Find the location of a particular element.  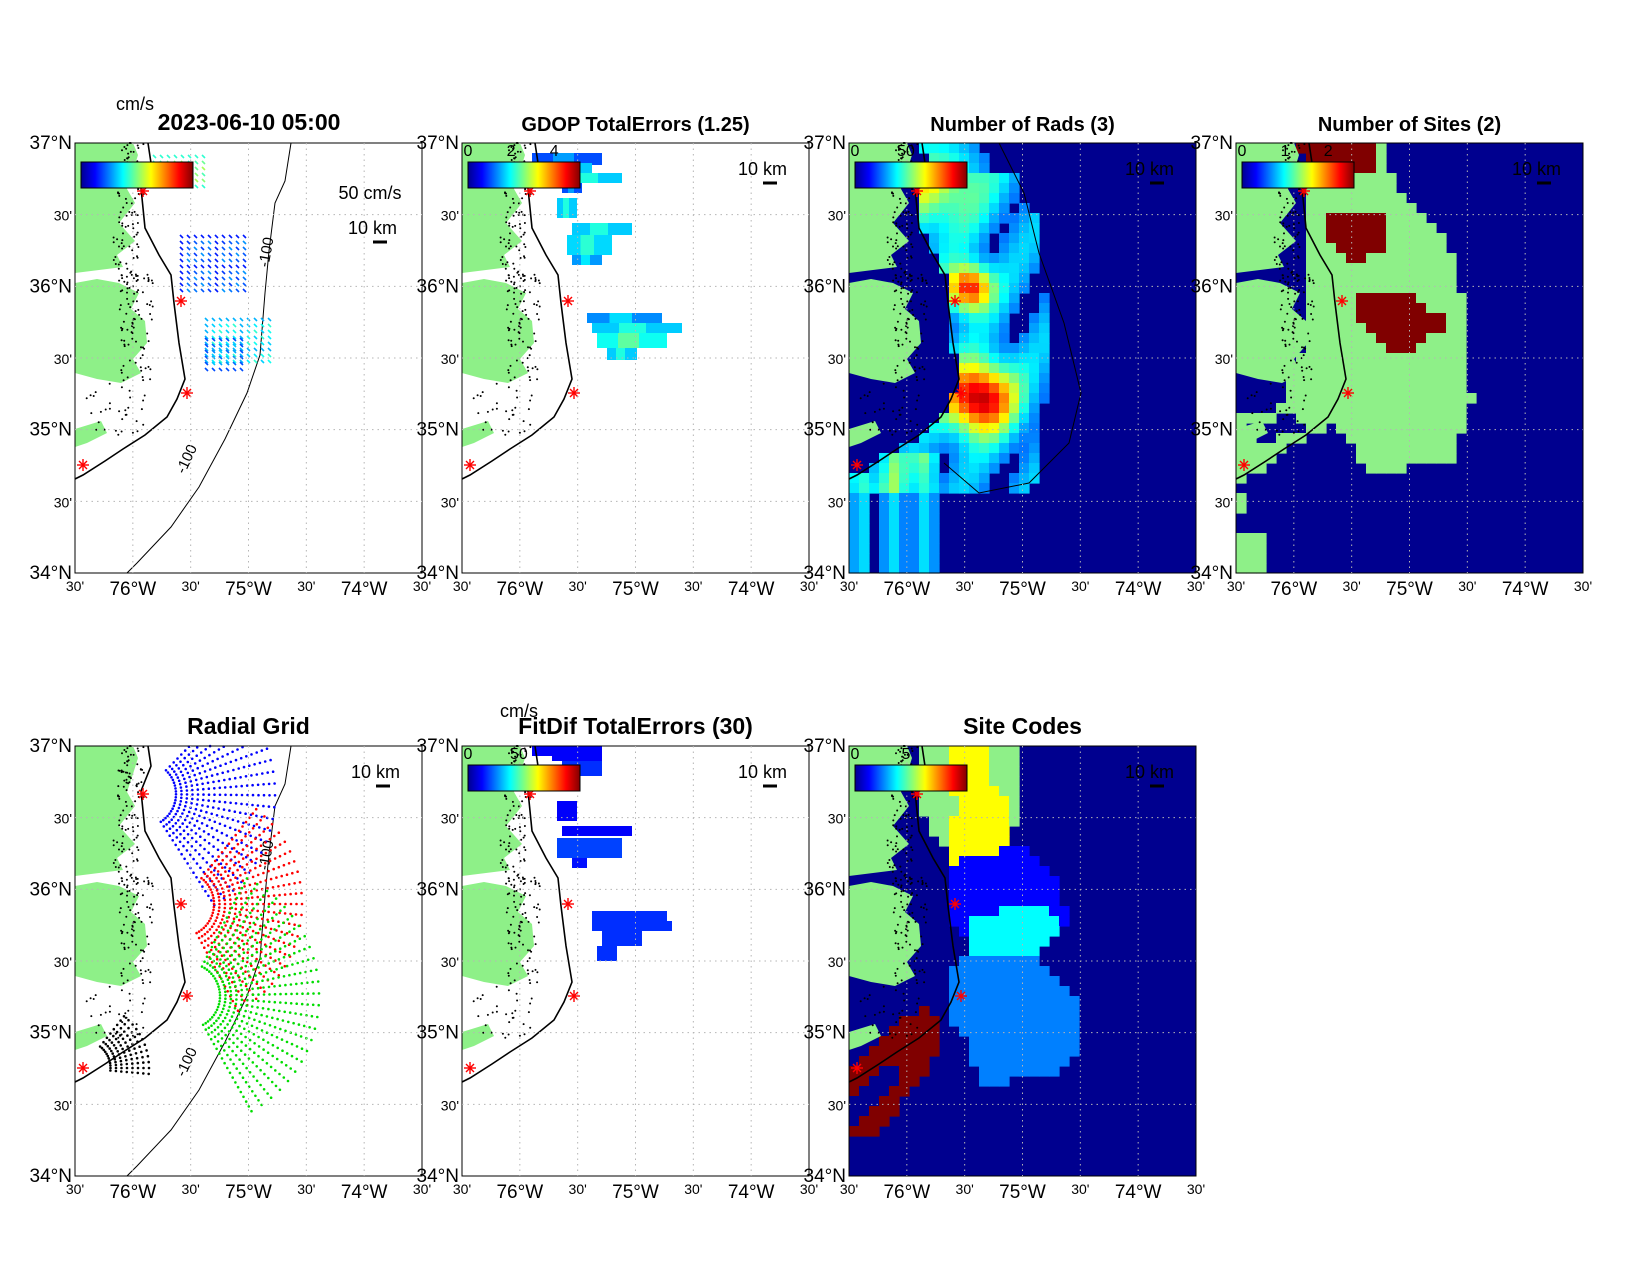

site-marker is located at coordinates (955, 301).